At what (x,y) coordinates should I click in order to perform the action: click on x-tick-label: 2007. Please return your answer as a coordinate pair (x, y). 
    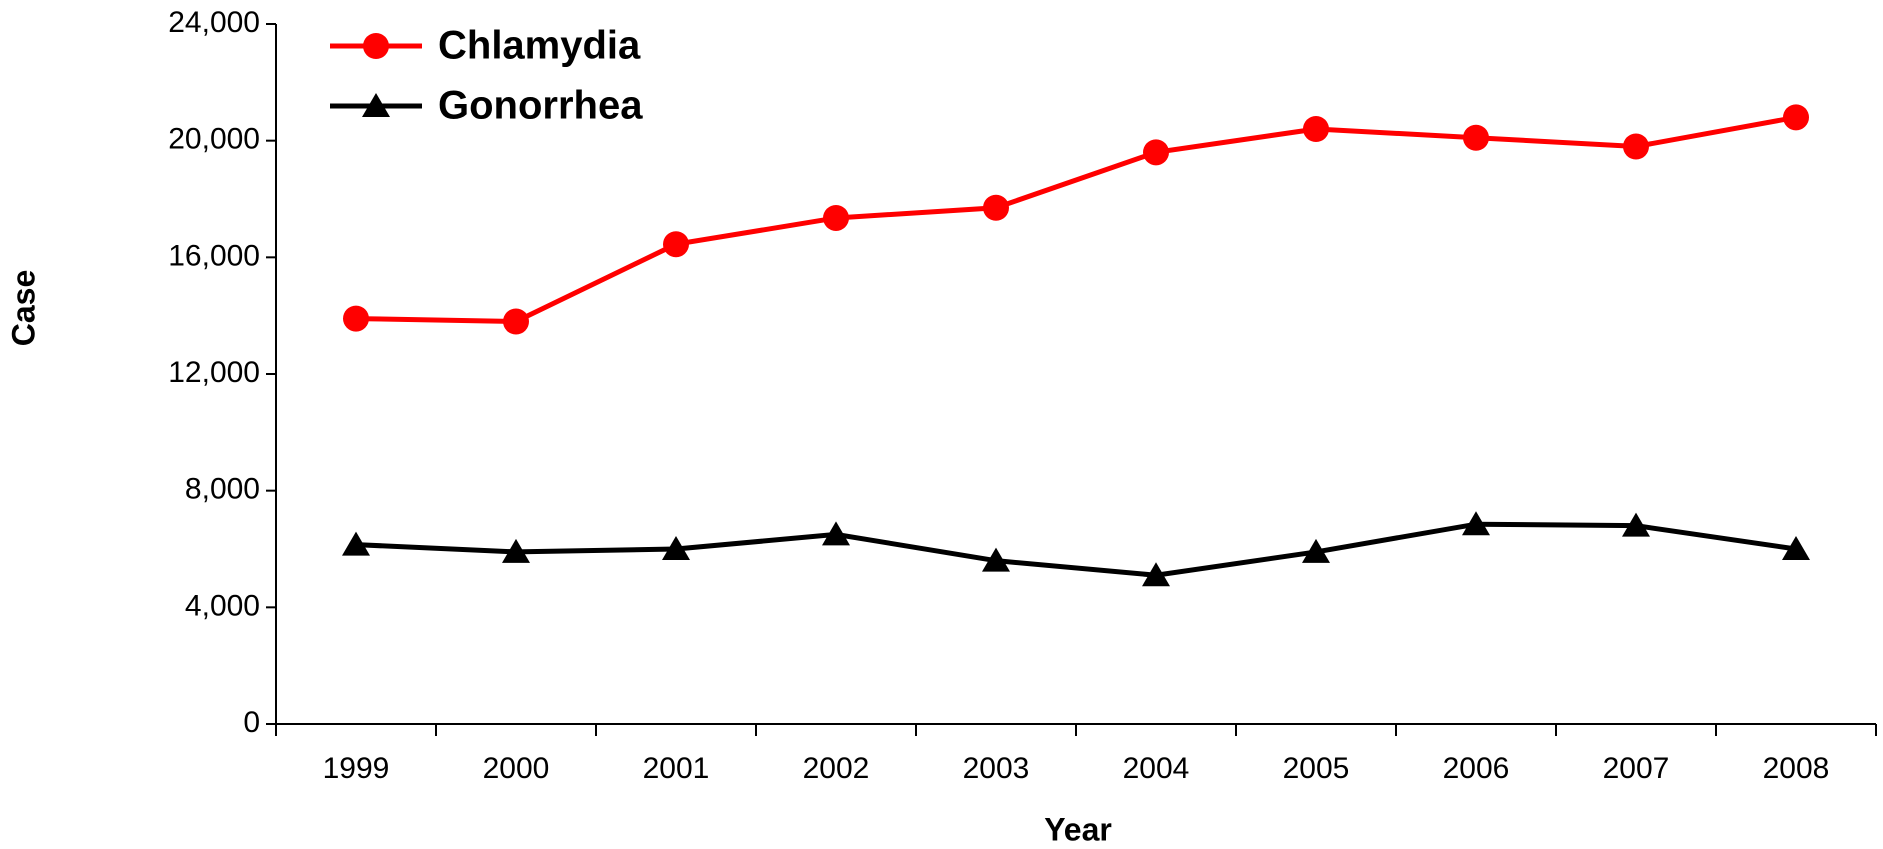
    Looking at the image, I should click on (1636, 768).